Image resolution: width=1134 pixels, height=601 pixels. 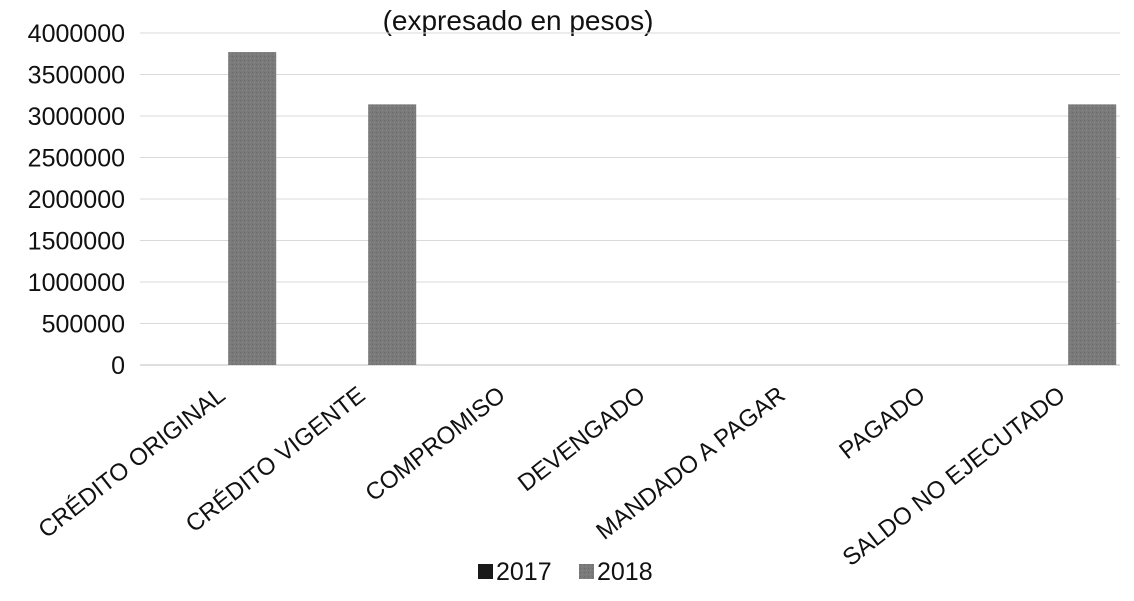 I want to click on y-tick-label: 1500000, so click(x=76, y=242).